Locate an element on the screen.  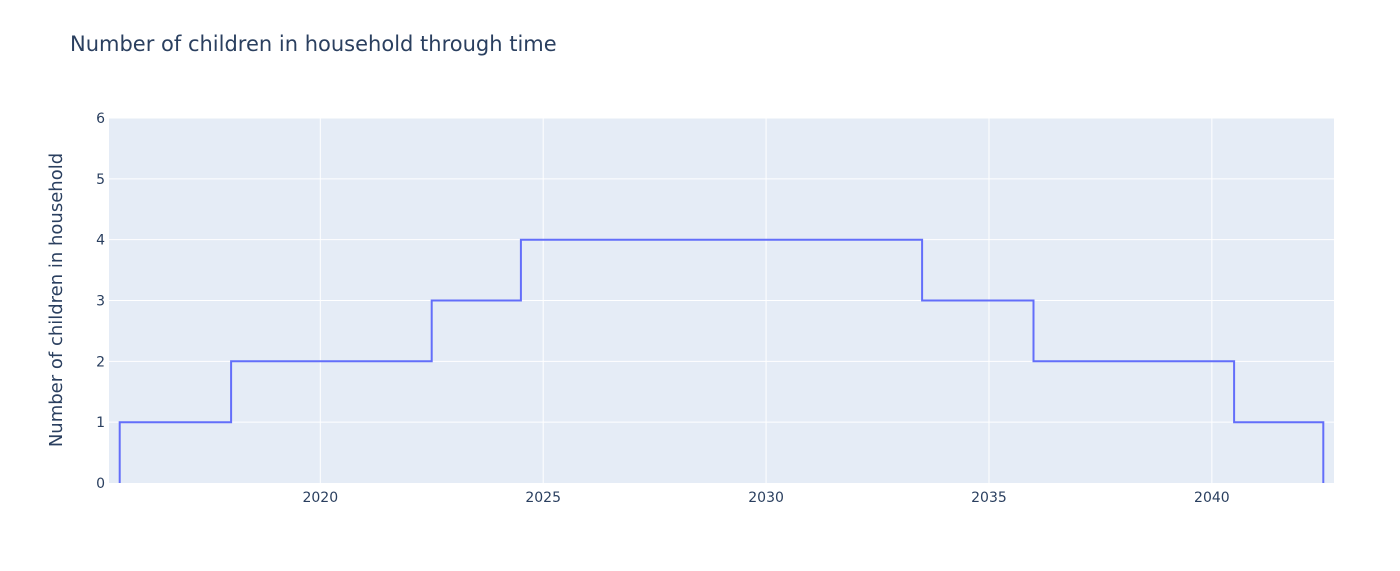
x-tick-labels: 2020 2025 2030 2035 2040 is located at coordinates (765, 498).